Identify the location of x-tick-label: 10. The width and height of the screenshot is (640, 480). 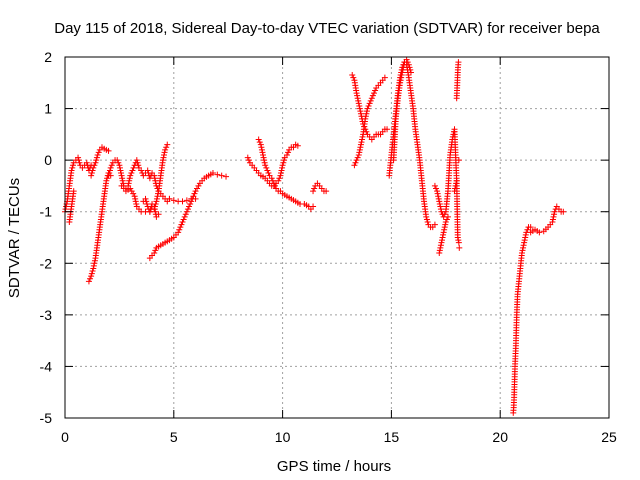
(283, 437).